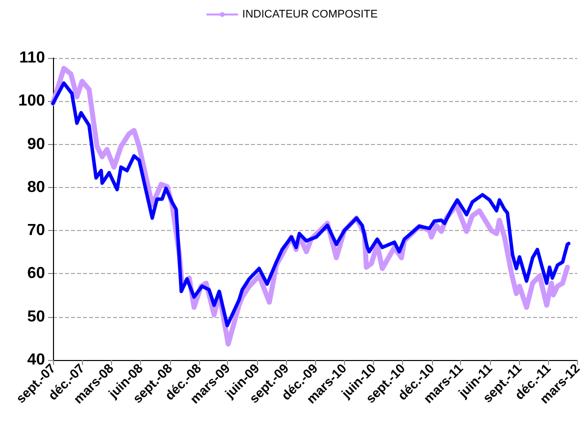 The width and height of the screenshot is (584, 425). What do you see at coordinates (36, 187) in the screenshot?
I see `y-tick-label: 80` at bounding box center [36, 187].